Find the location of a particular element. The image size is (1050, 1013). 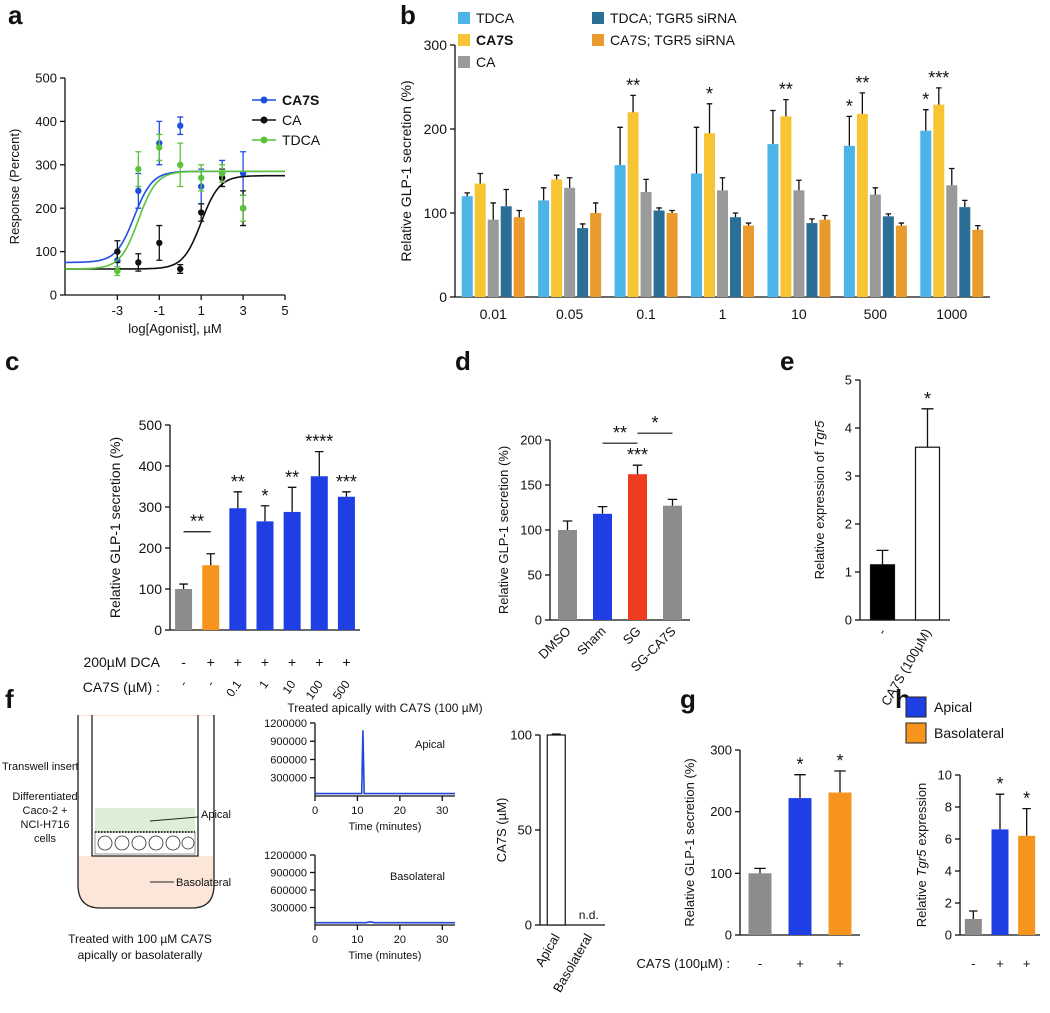

significance: **** is located at coordinates (319, 442).